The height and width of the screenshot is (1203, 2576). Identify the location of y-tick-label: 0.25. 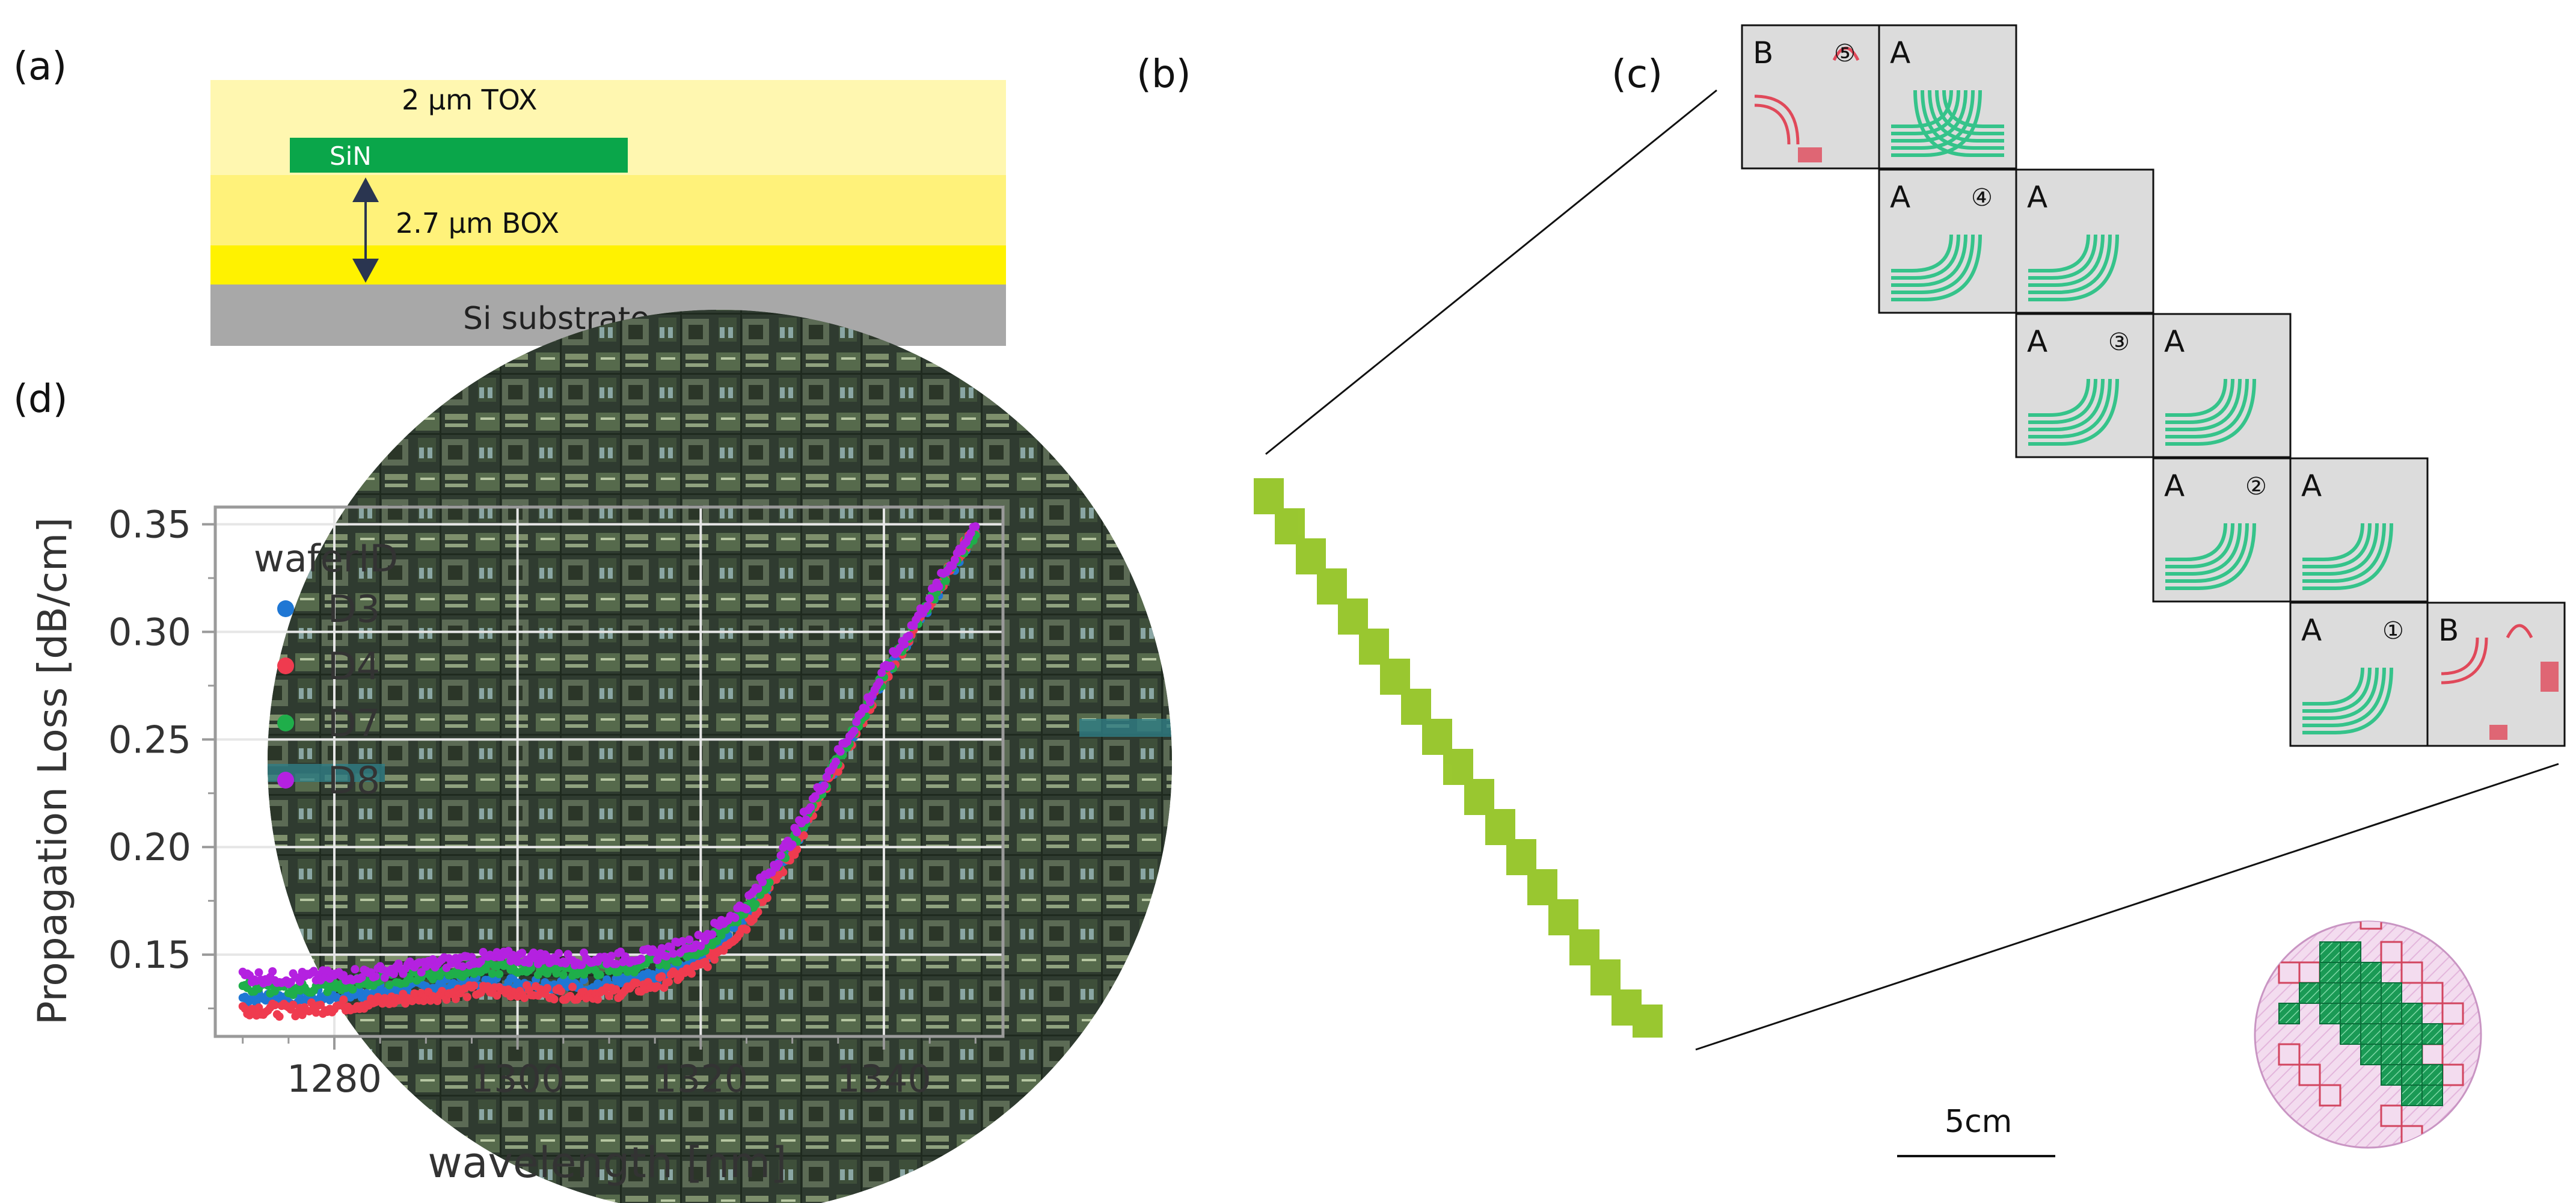
(149, 740).